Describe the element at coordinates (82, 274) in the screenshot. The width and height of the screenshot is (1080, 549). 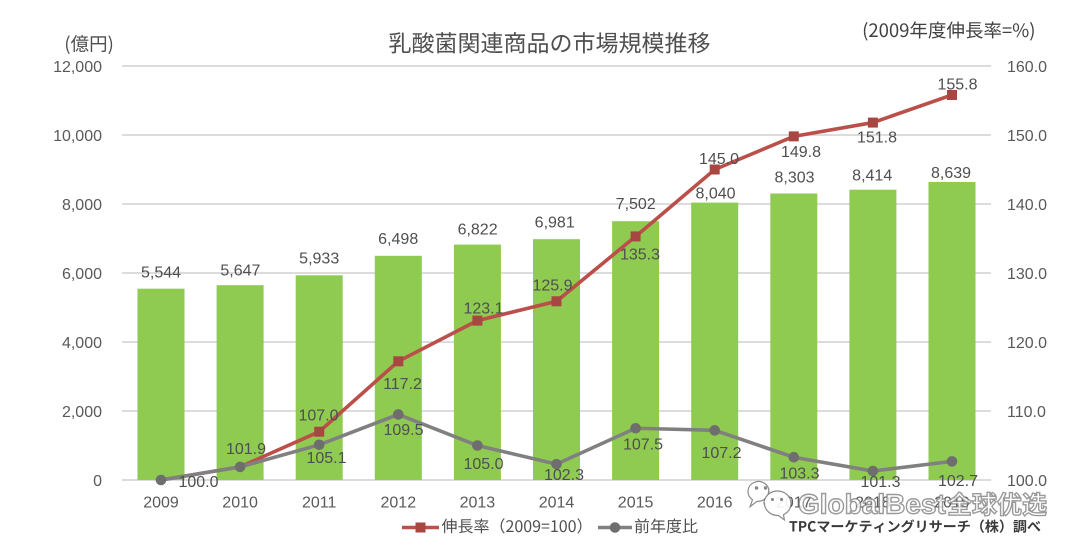
I see `svg-text: 6,000` at that location.